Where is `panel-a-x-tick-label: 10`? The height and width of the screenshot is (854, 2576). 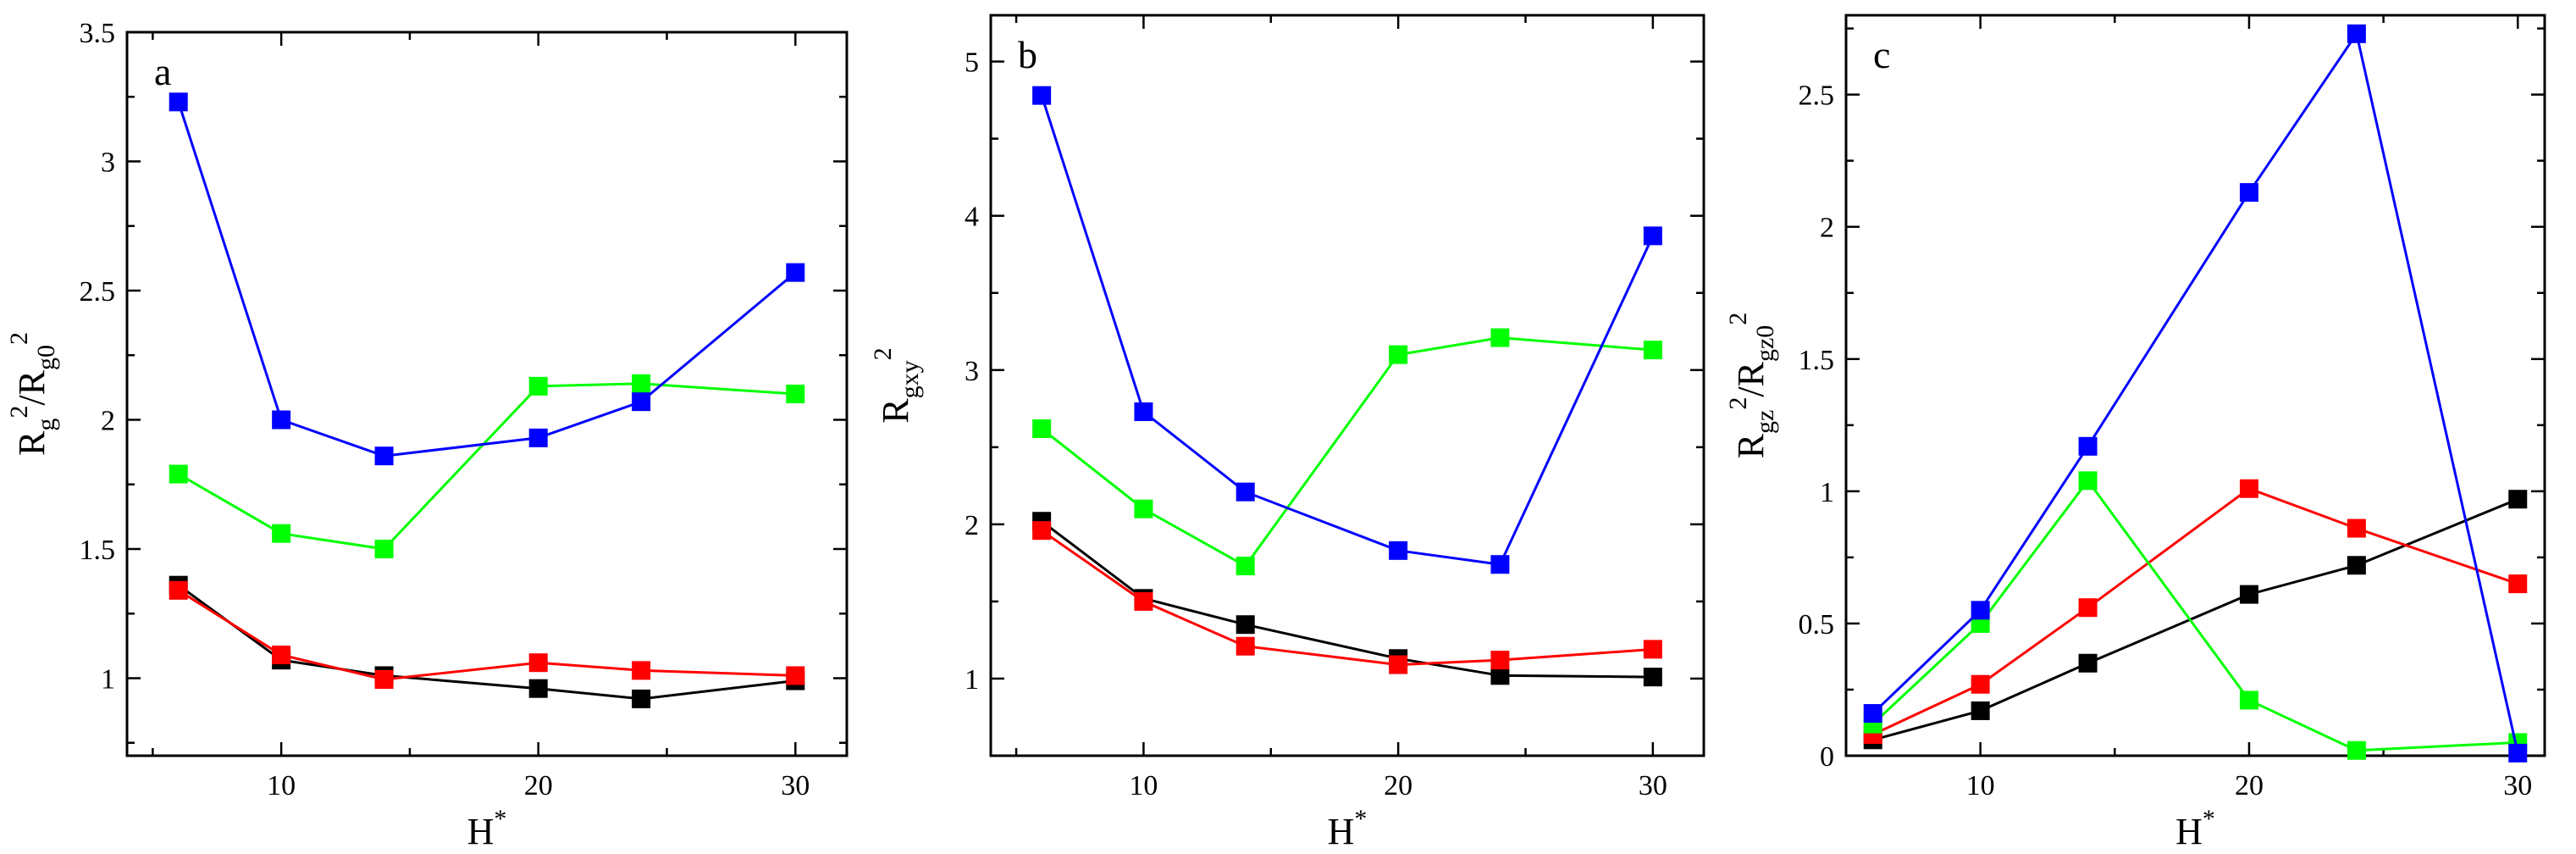 panel-a-x-tick-label: 10 is located at coordinates (281, 785).